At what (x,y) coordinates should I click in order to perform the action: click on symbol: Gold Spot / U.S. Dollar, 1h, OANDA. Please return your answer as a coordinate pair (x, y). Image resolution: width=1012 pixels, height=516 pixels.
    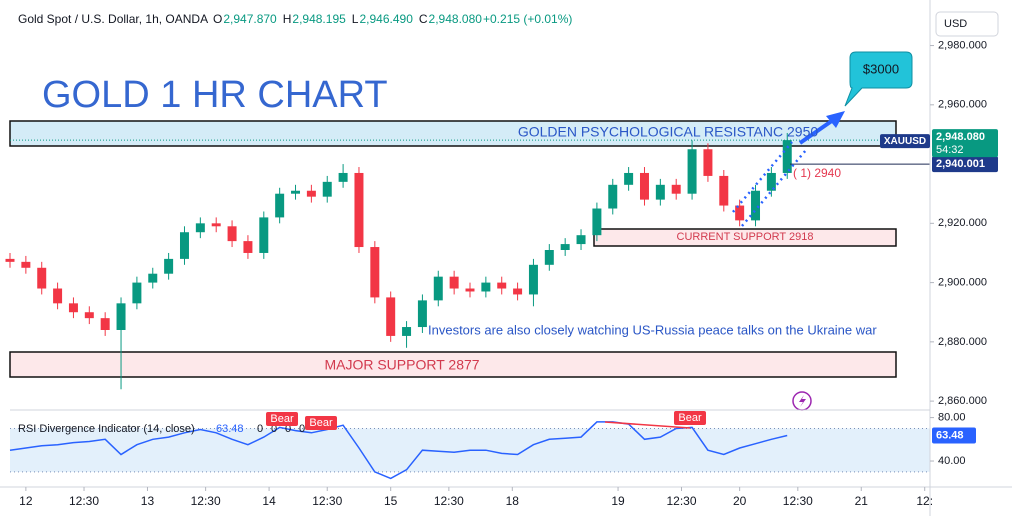
    Looking at the image, I should click on (113, 19).